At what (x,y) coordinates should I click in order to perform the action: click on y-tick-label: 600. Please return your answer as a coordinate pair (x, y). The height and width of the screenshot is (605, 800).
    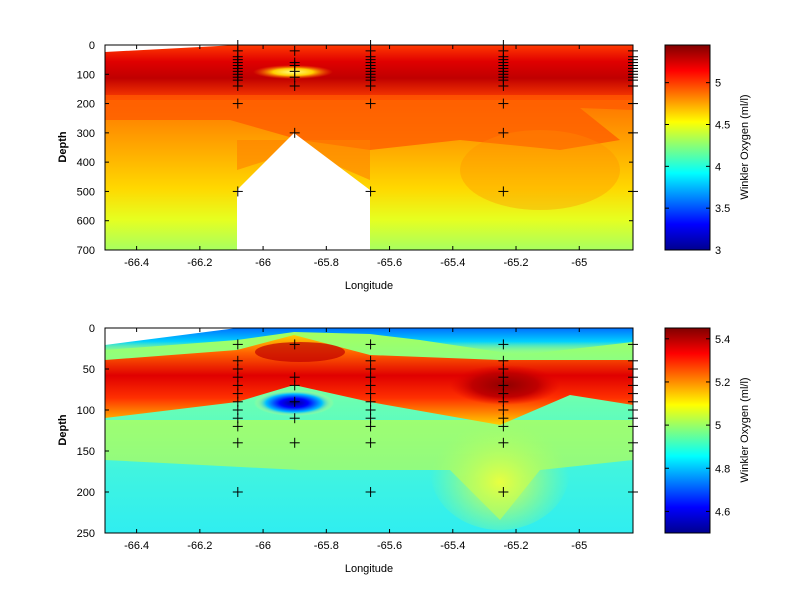
    Looking at the image, I should click on (86, 222).